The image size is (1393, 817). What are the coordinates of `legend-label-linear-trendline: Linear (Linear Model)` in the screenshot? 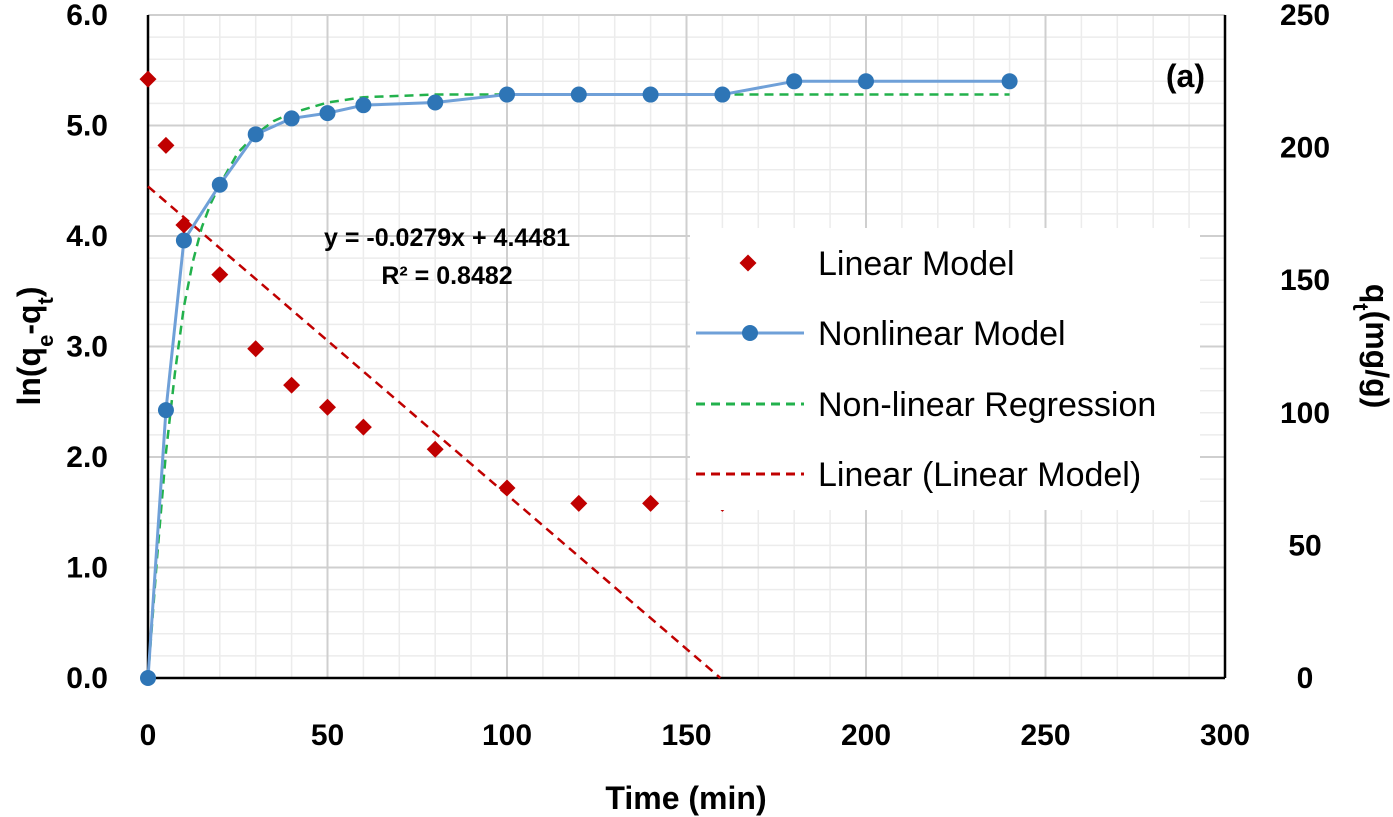 It's located at (979, 475).